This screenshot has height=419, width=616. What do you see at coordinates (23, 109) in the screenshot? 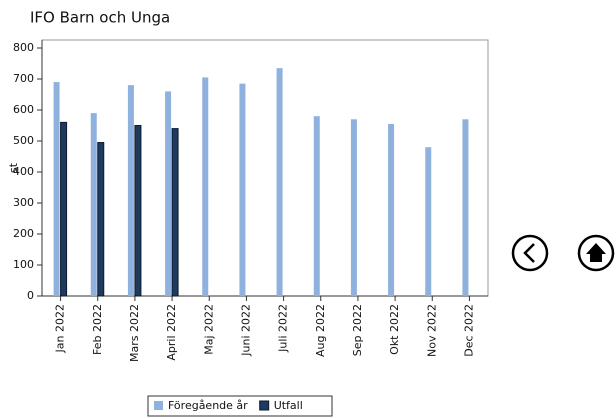
I see `y-tick-label: 600` at bounding box center [23, 109].